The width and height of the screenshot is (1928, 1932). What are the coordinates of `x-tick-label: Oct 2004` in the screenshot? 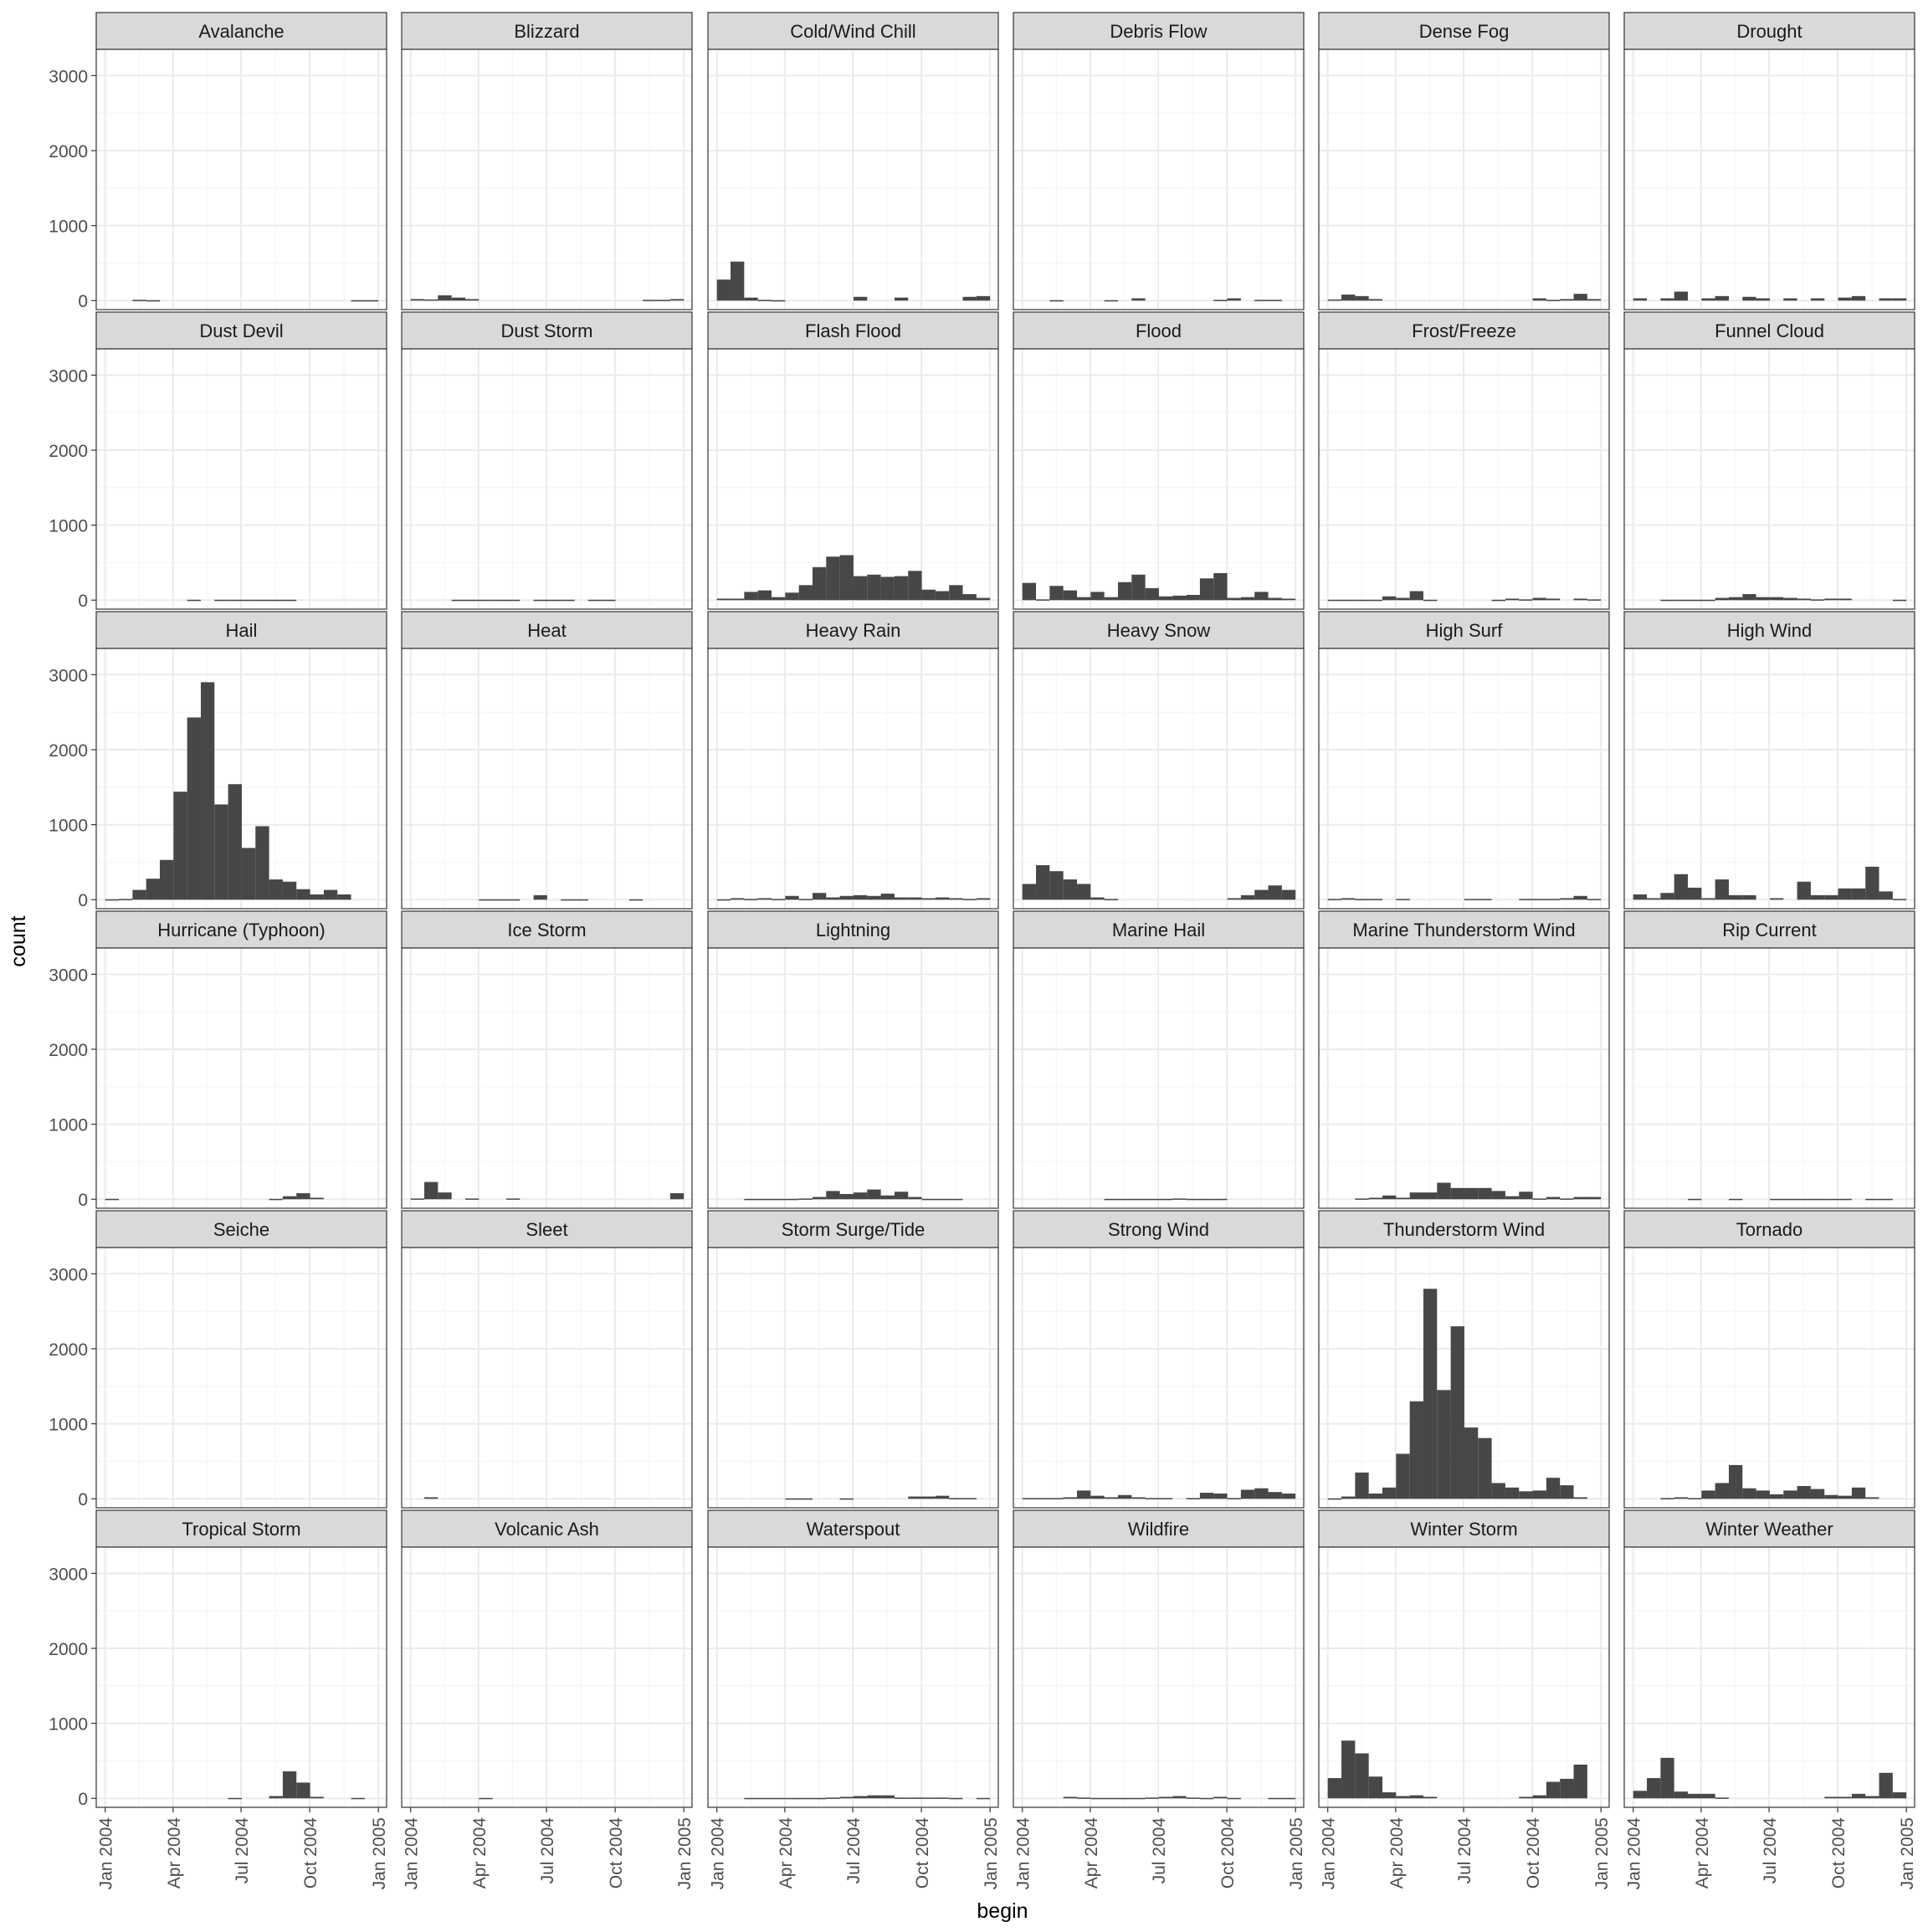 It's located at (1839, 1853).